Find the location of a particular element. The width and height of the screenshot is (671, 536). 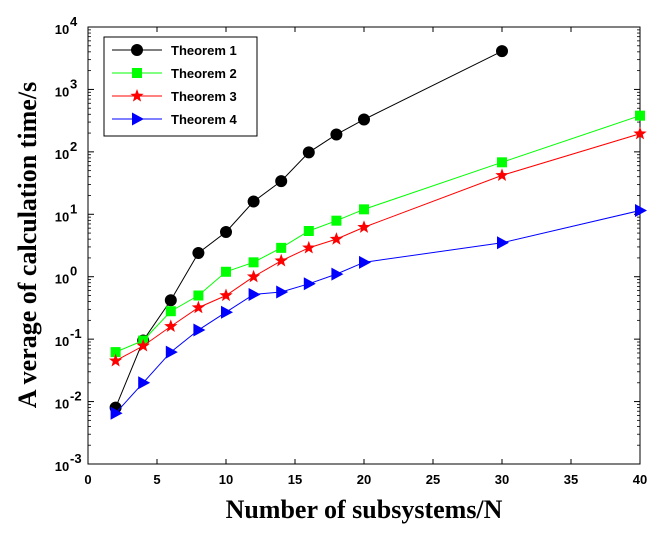

y-tick-label: 10⁻³ is located at coordinates (68, 462).